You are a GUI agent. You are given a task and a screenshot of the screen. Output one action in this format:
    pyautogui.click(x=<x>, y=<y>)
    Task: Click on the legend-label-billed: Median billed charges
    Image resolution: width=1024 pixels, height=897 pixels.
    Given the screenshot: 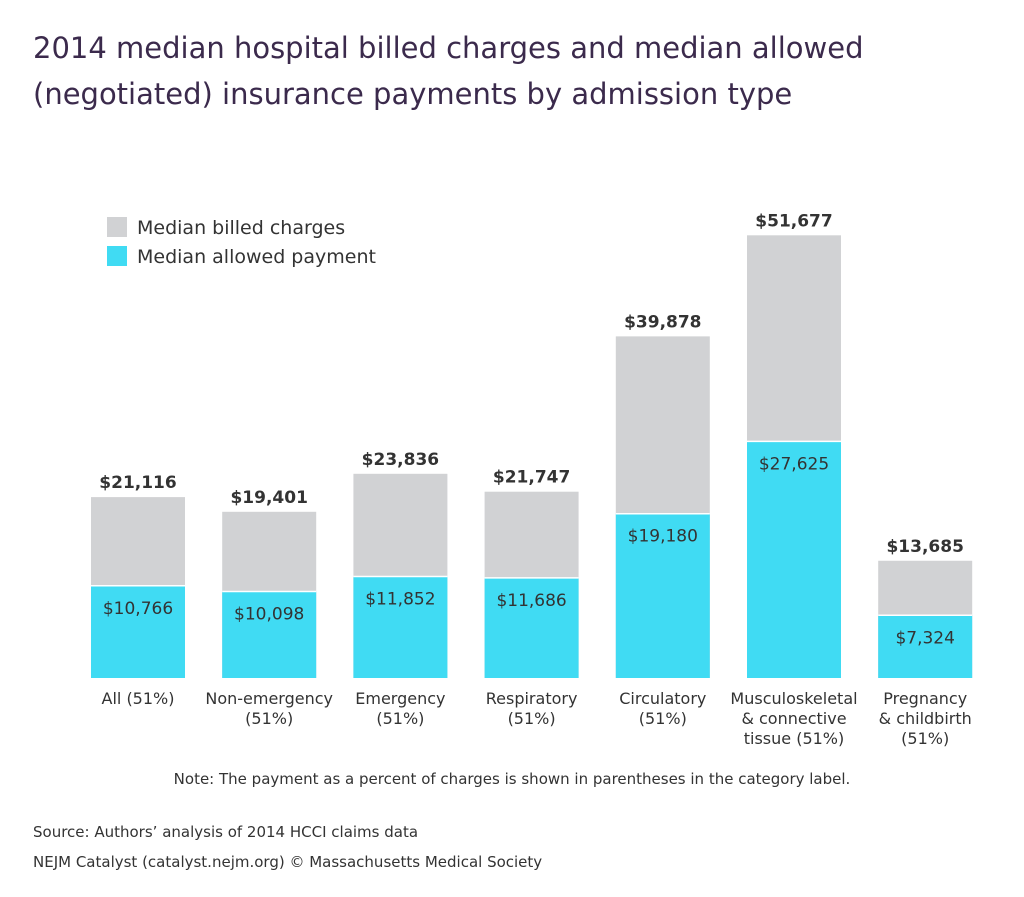 What is the action you would take?
    pyautogui.click(x=241, y=228)
    